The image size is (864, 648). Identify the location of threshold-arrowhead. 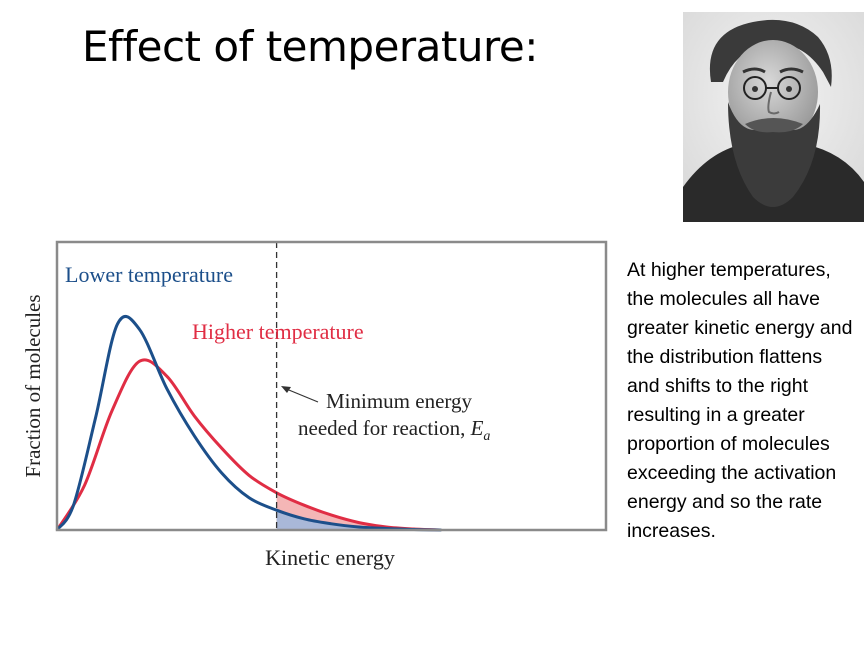
(286, 389).